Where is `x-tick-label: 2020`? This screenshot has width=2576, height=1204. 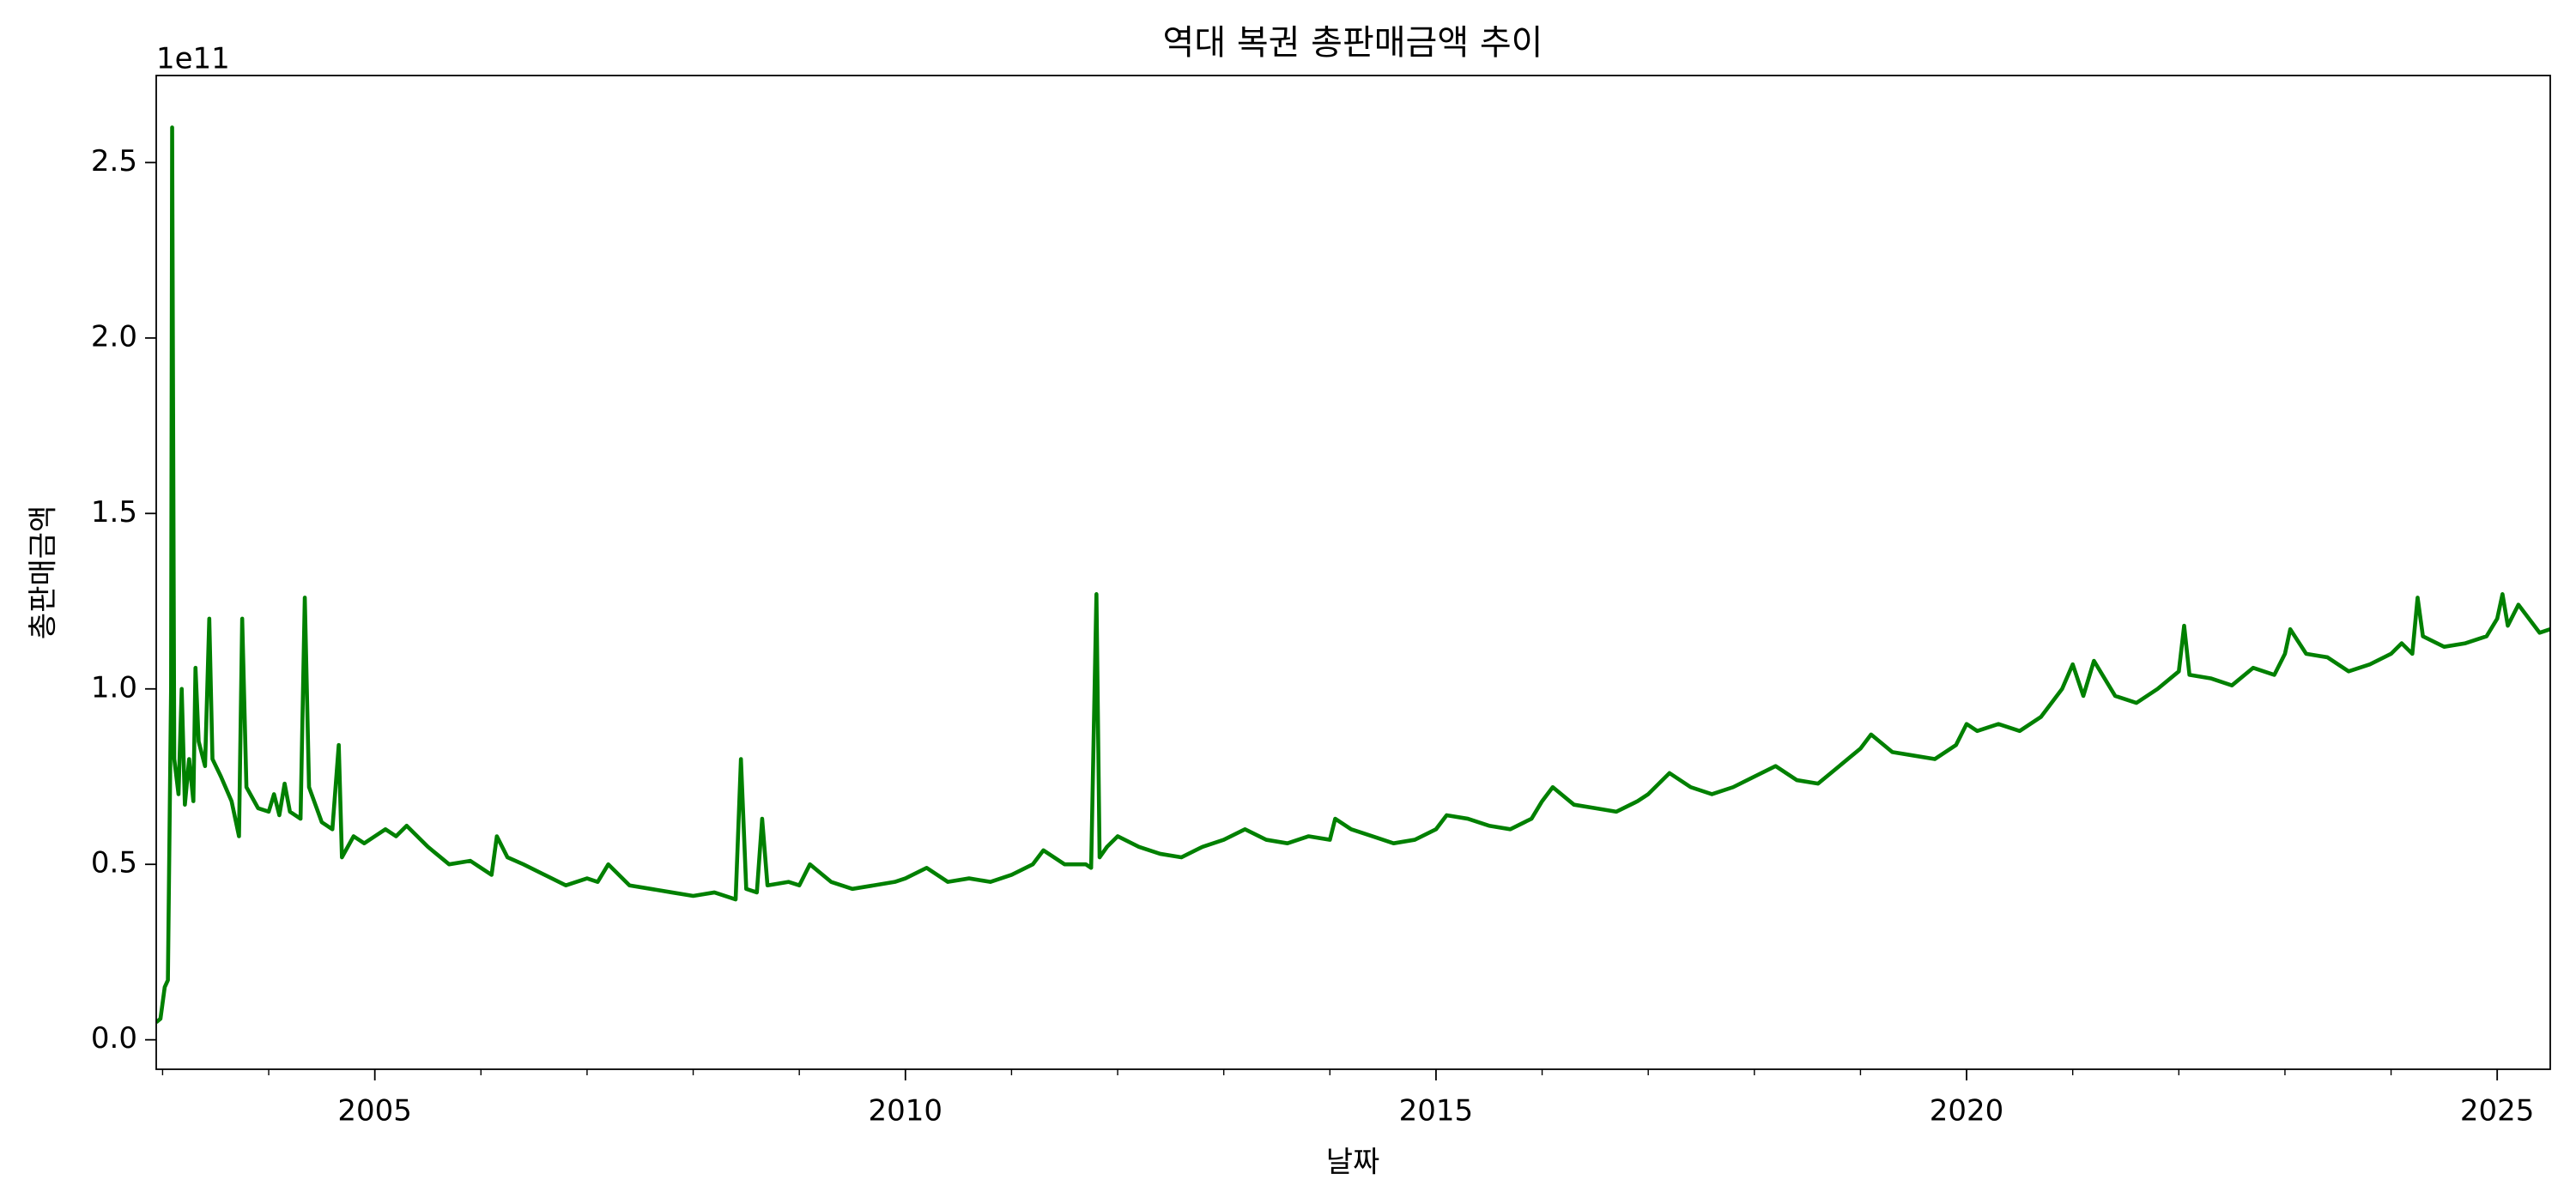 x-tick-label: 2020 is located at coordinates (1967, 1111).